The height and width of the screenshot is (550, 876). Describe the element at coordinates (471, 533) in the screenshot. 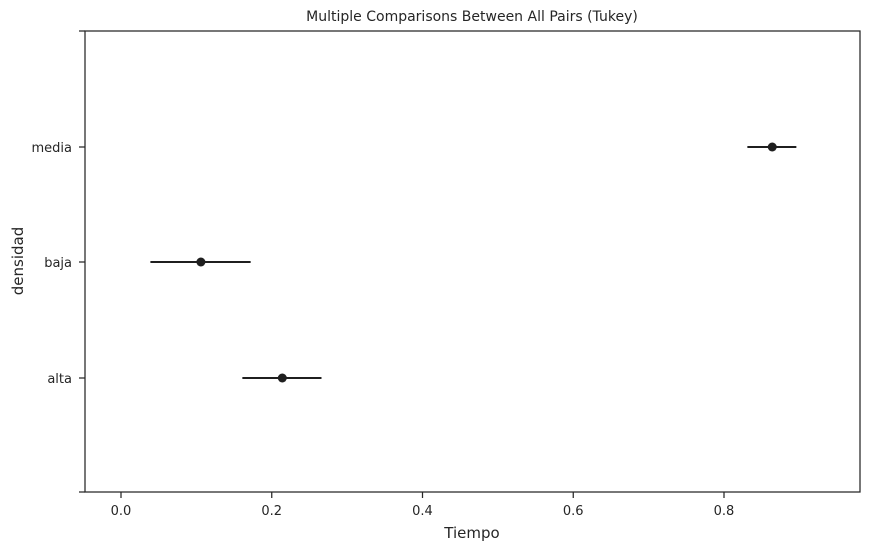

I see `x-axis-label: Tiempo` at that location.